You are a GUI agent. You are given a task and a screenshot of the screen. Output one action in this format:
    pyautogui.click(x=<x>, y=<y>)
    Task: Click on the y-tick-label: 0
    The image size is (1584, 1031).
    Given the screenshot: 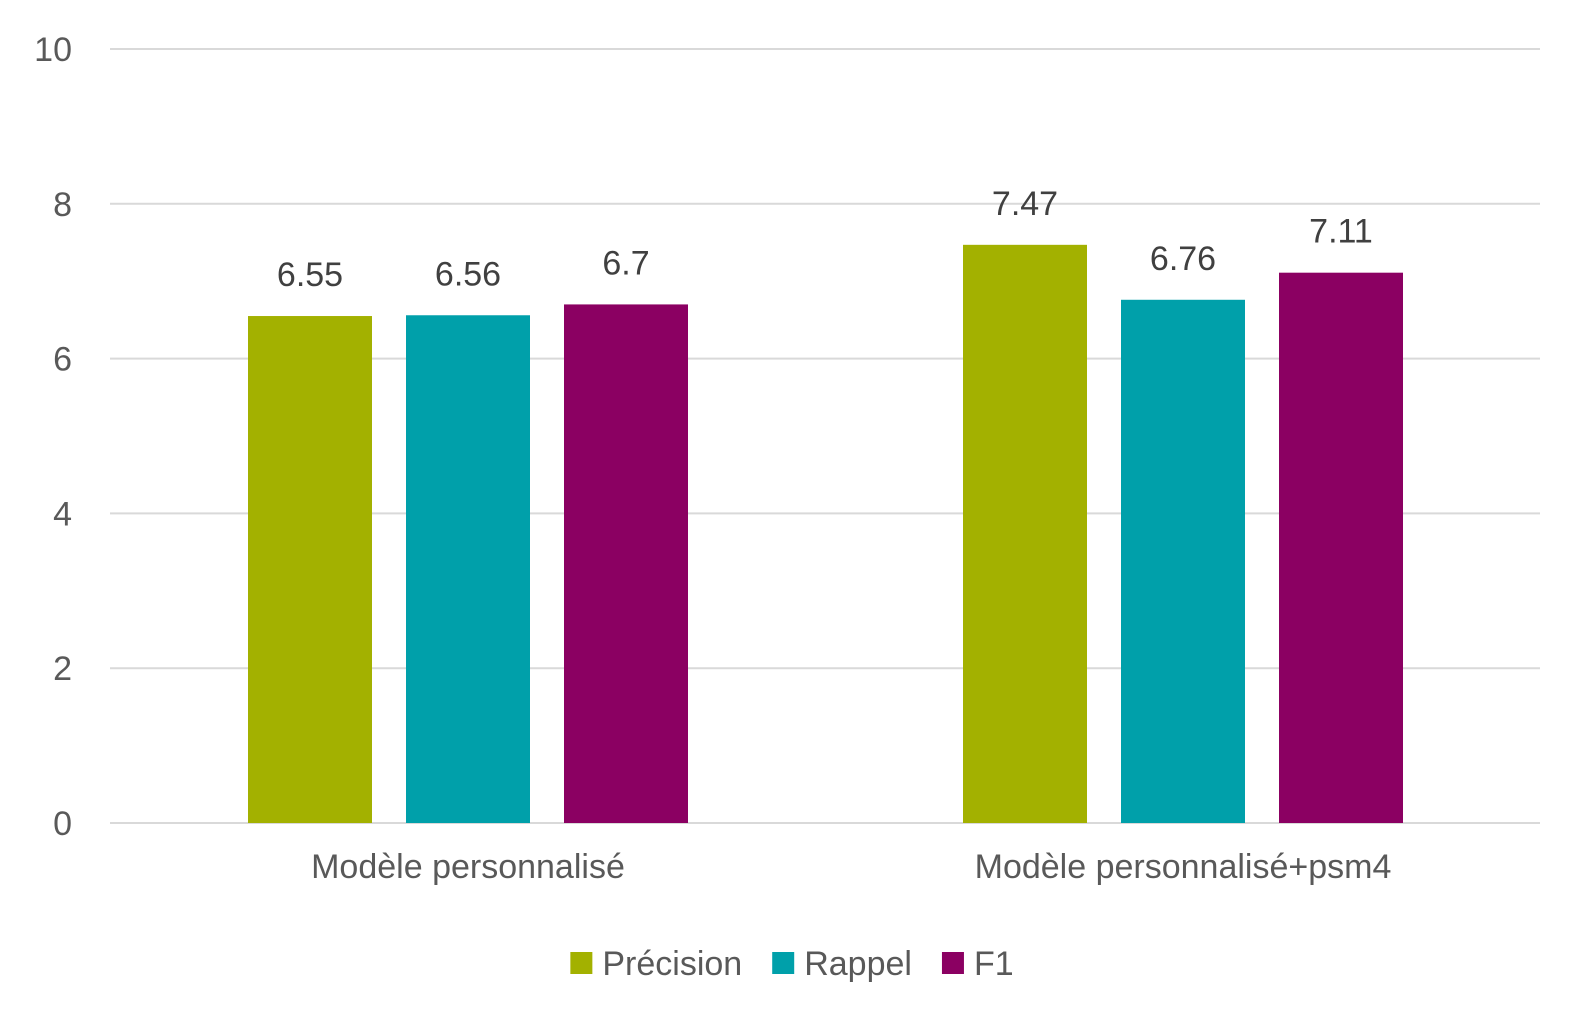 What is the action you would take?
    pyautogui.click(x=62, y=824)
    